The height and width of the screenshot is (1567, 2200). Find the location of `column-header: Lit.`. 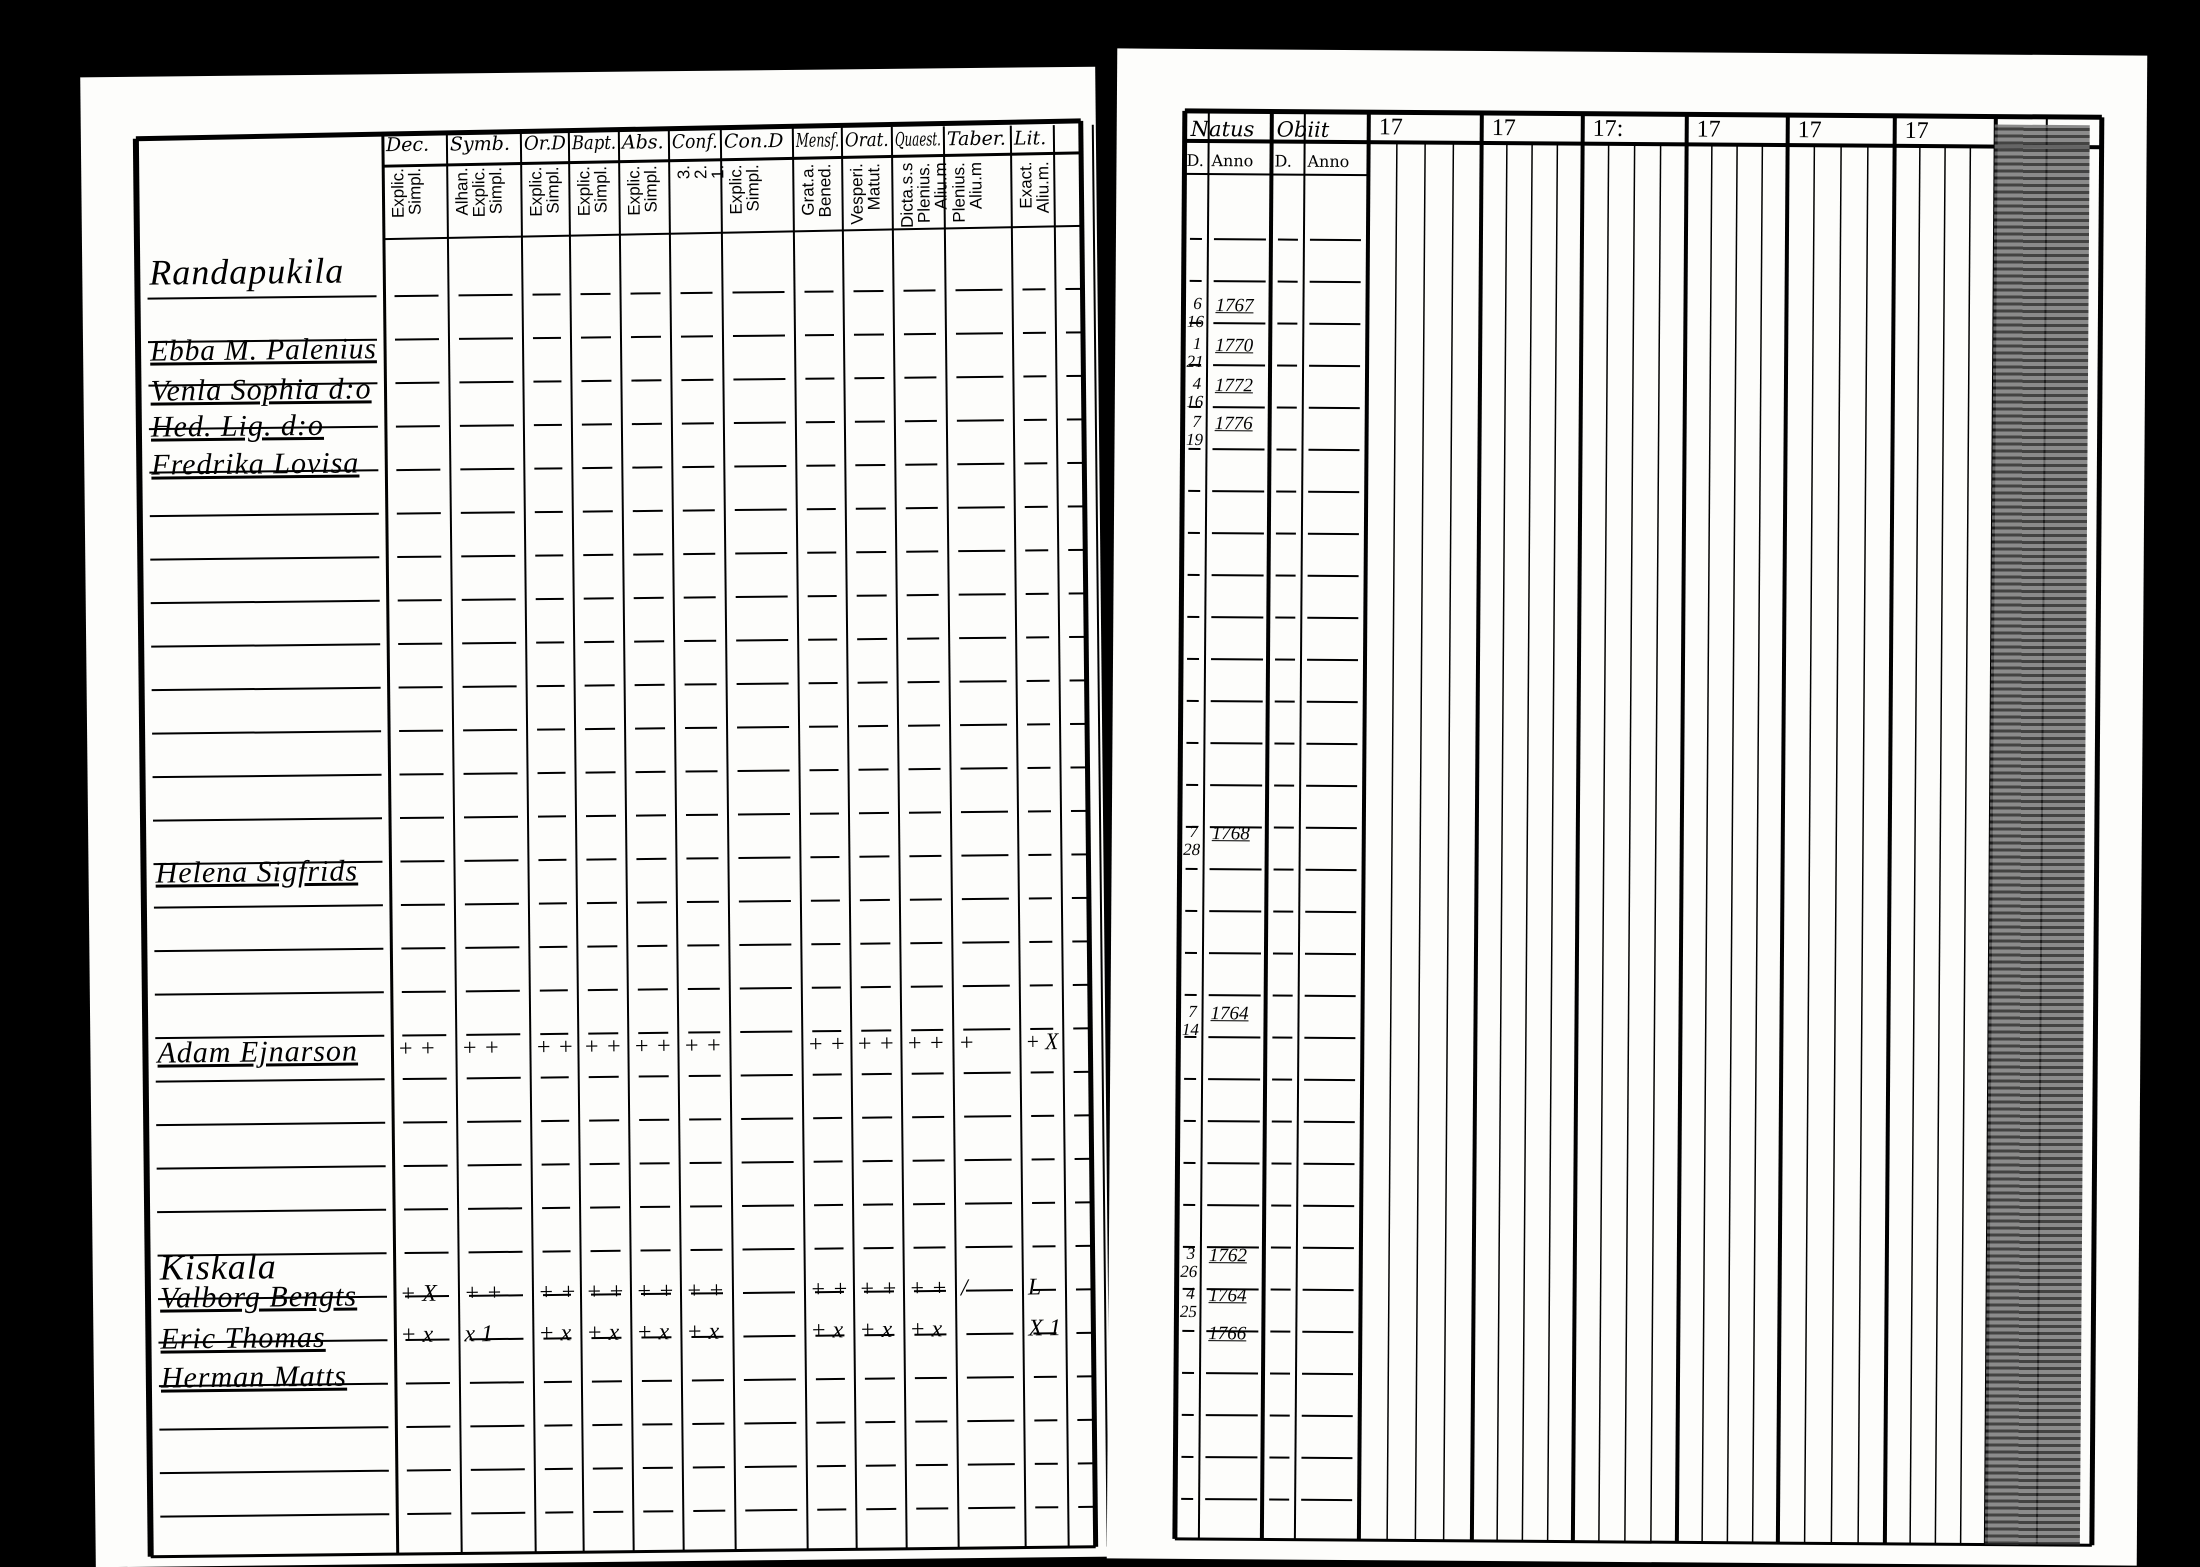

column-header: Lit. is located at coordinates (1030, 138).